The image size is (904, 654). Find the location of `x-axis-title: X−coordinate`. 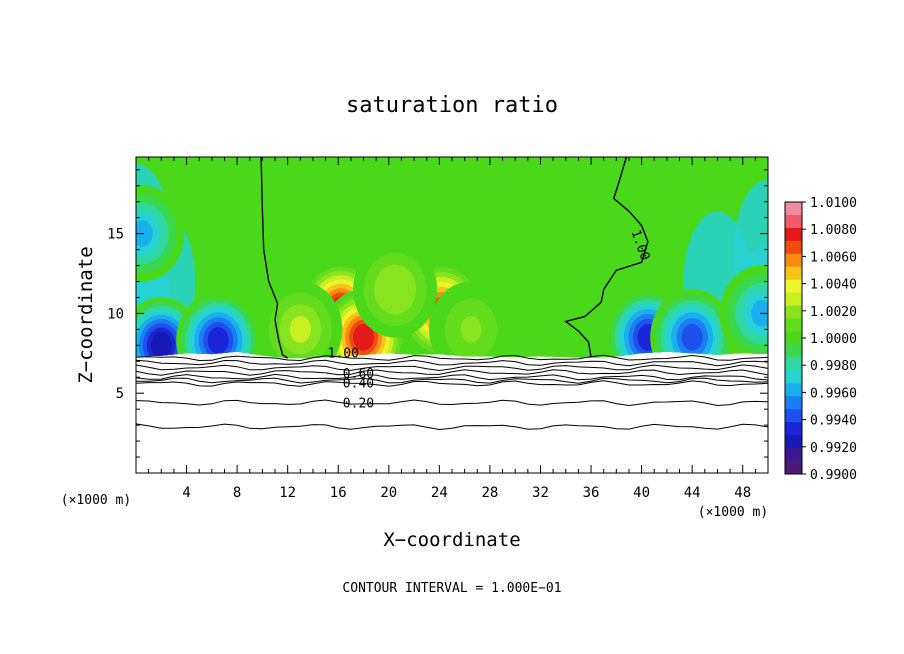

x-axis-title: X−coordinate is located at coordinates (451, 540).